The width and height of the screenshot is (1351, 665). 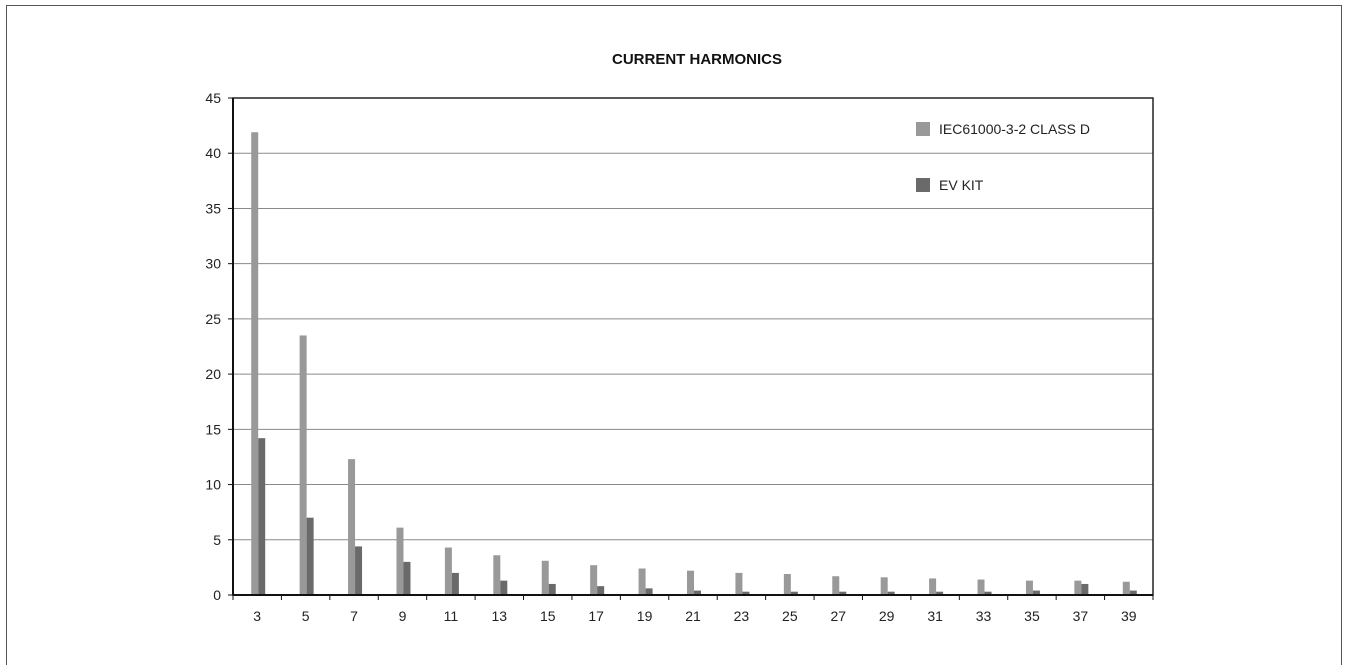 I want to click on bar-iec-limit-h29, so click(x=884, y=586).